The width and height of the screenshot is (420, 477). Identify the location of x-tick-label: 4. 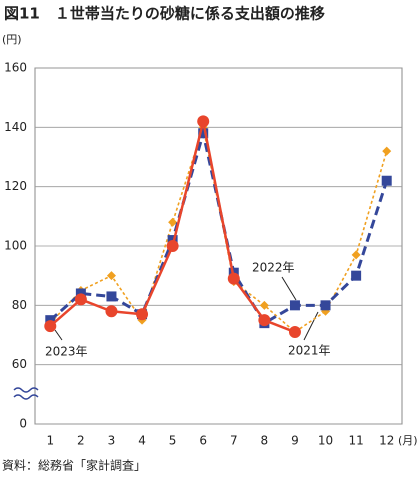
(142, 441).